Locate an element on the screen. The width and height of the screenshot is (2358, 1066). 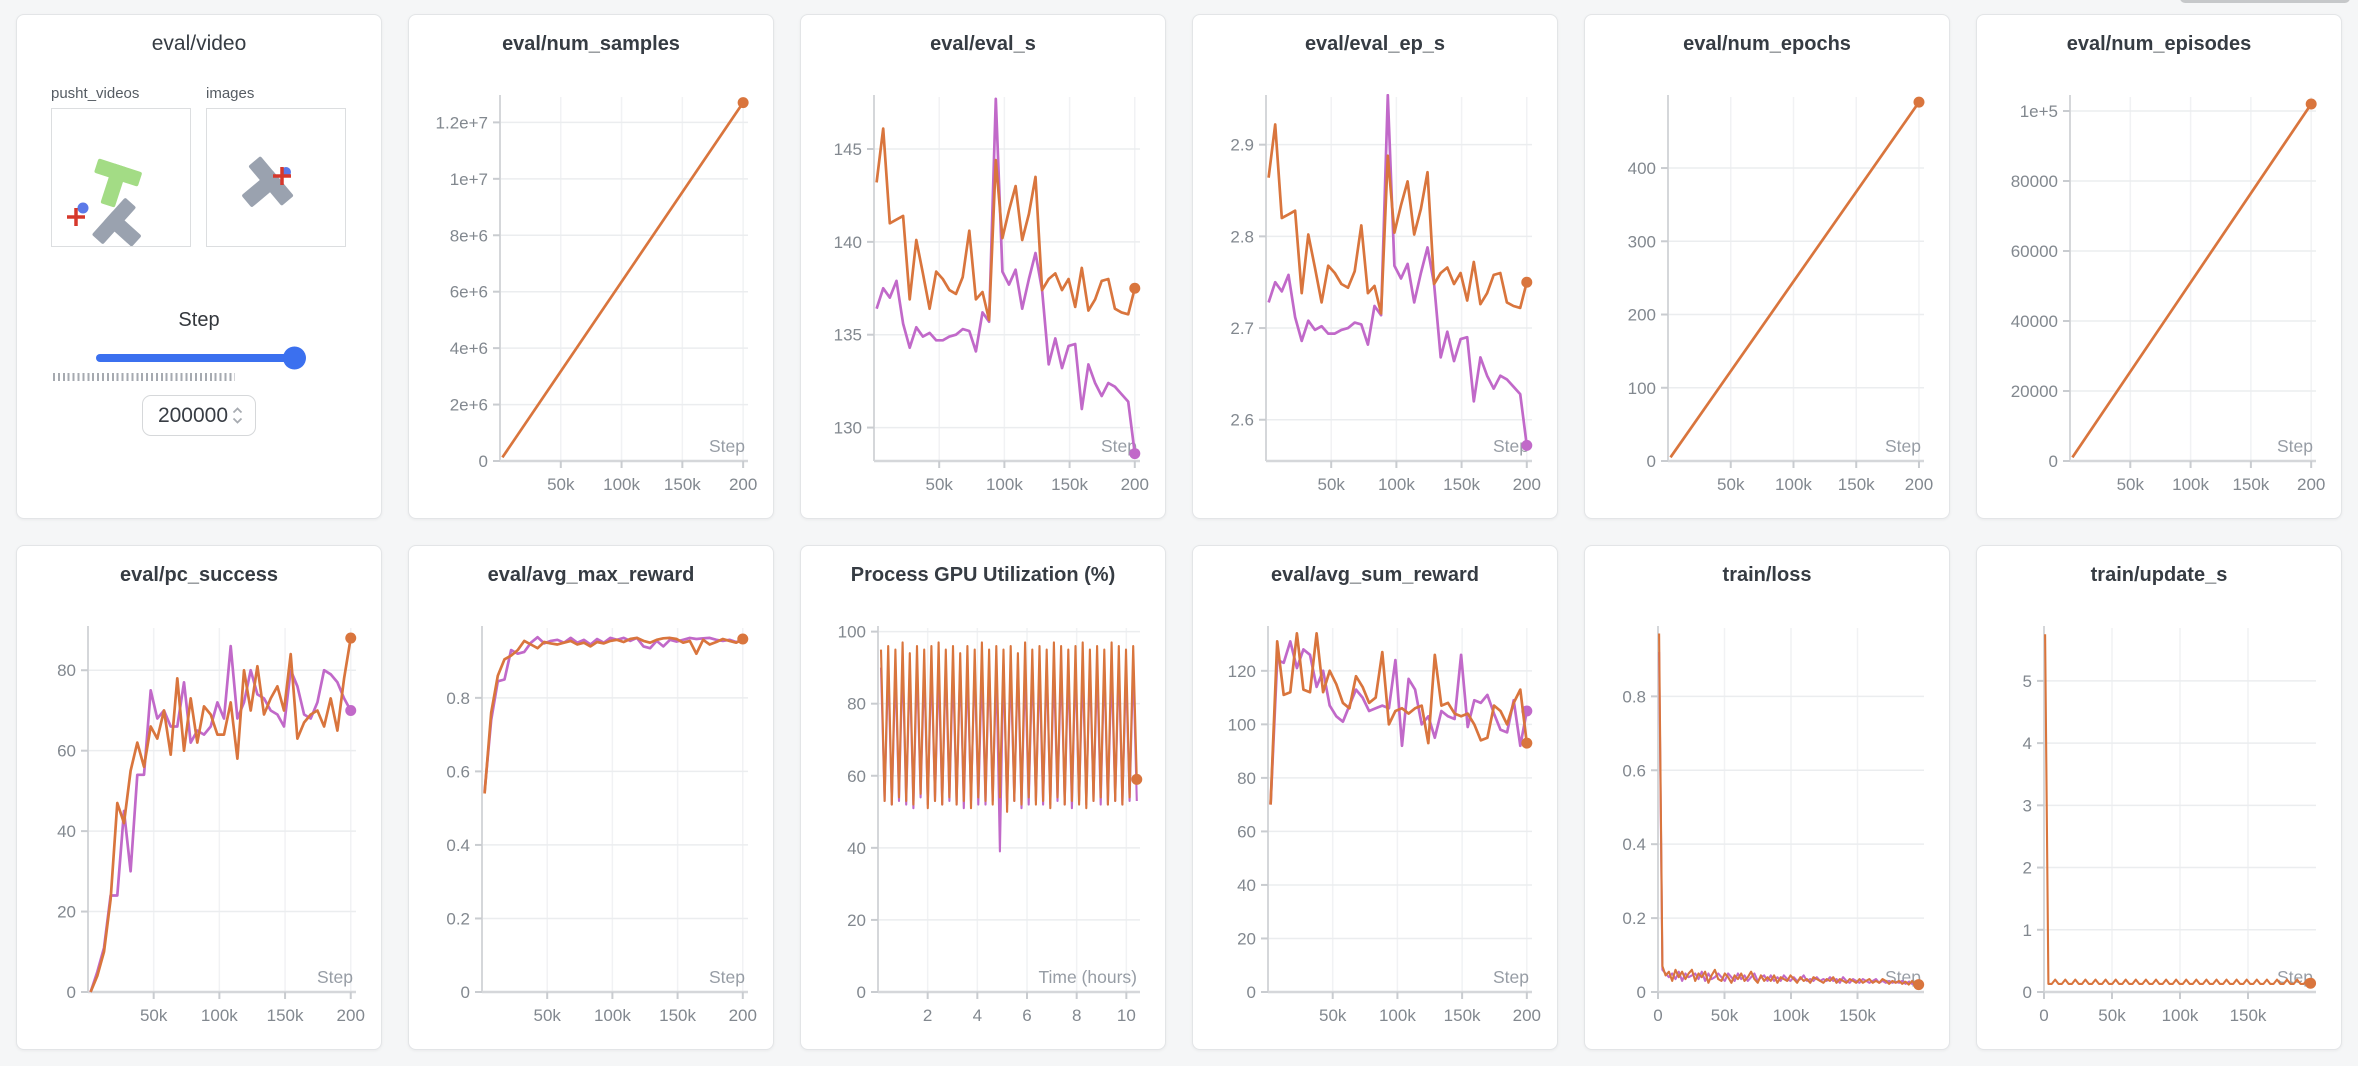
svg-text: 40 is located at coordinates (66, 831).